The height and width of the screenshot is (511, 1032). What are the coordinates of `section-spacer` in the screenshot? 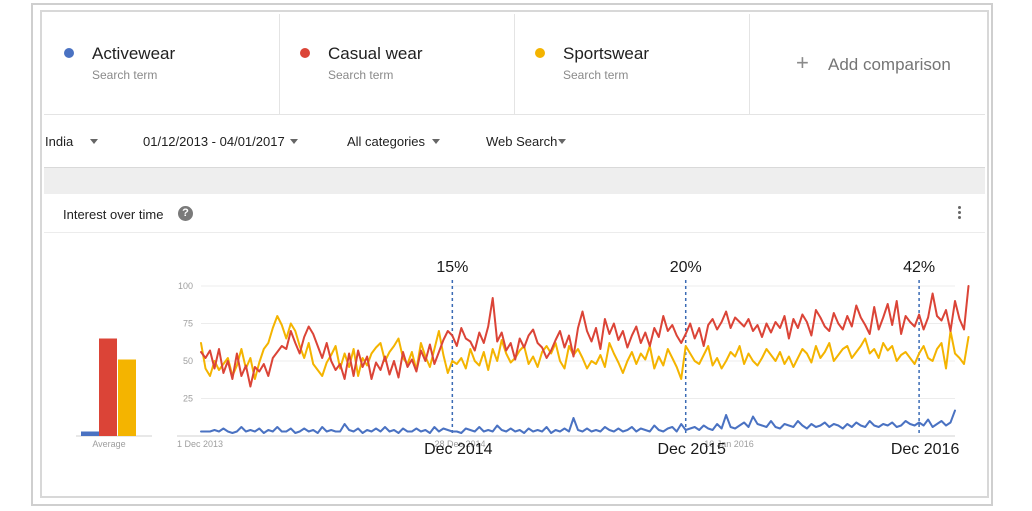 It's located at (514, 181).